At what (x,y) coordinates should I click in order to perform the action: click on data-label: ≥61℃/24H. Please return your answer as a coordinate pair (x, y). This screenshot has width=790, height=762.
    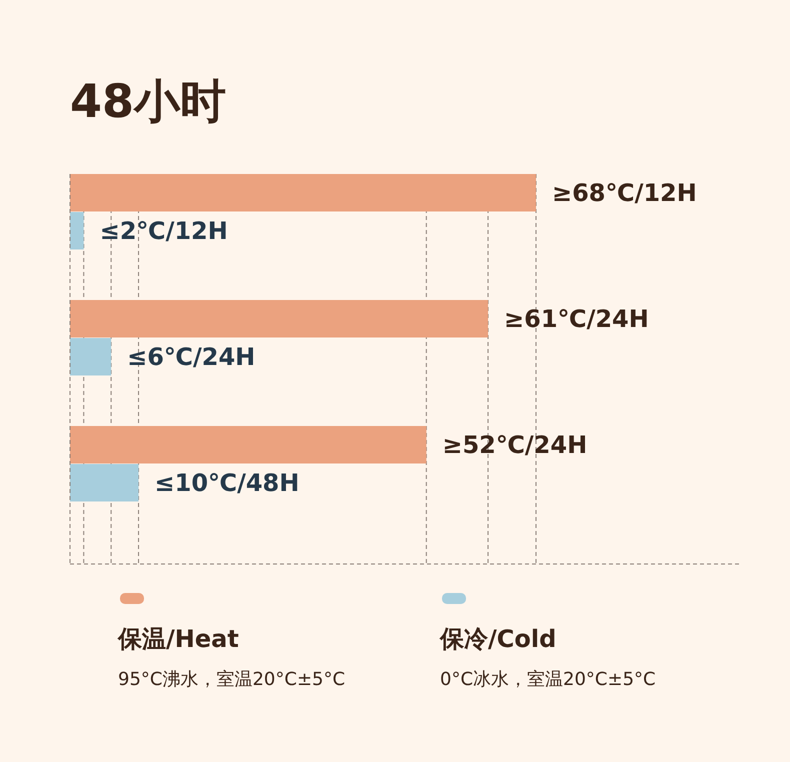
    Looking at the image, I should click on (576, 319).